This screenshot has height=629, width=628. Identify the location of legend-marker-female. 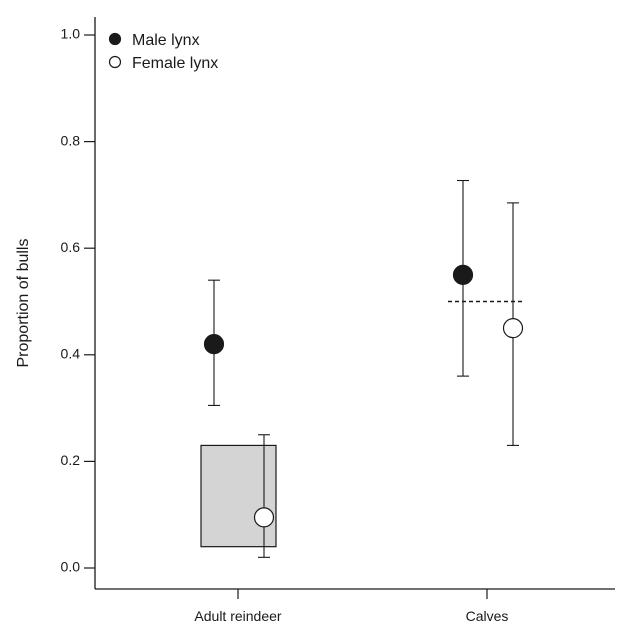
(115, 62).